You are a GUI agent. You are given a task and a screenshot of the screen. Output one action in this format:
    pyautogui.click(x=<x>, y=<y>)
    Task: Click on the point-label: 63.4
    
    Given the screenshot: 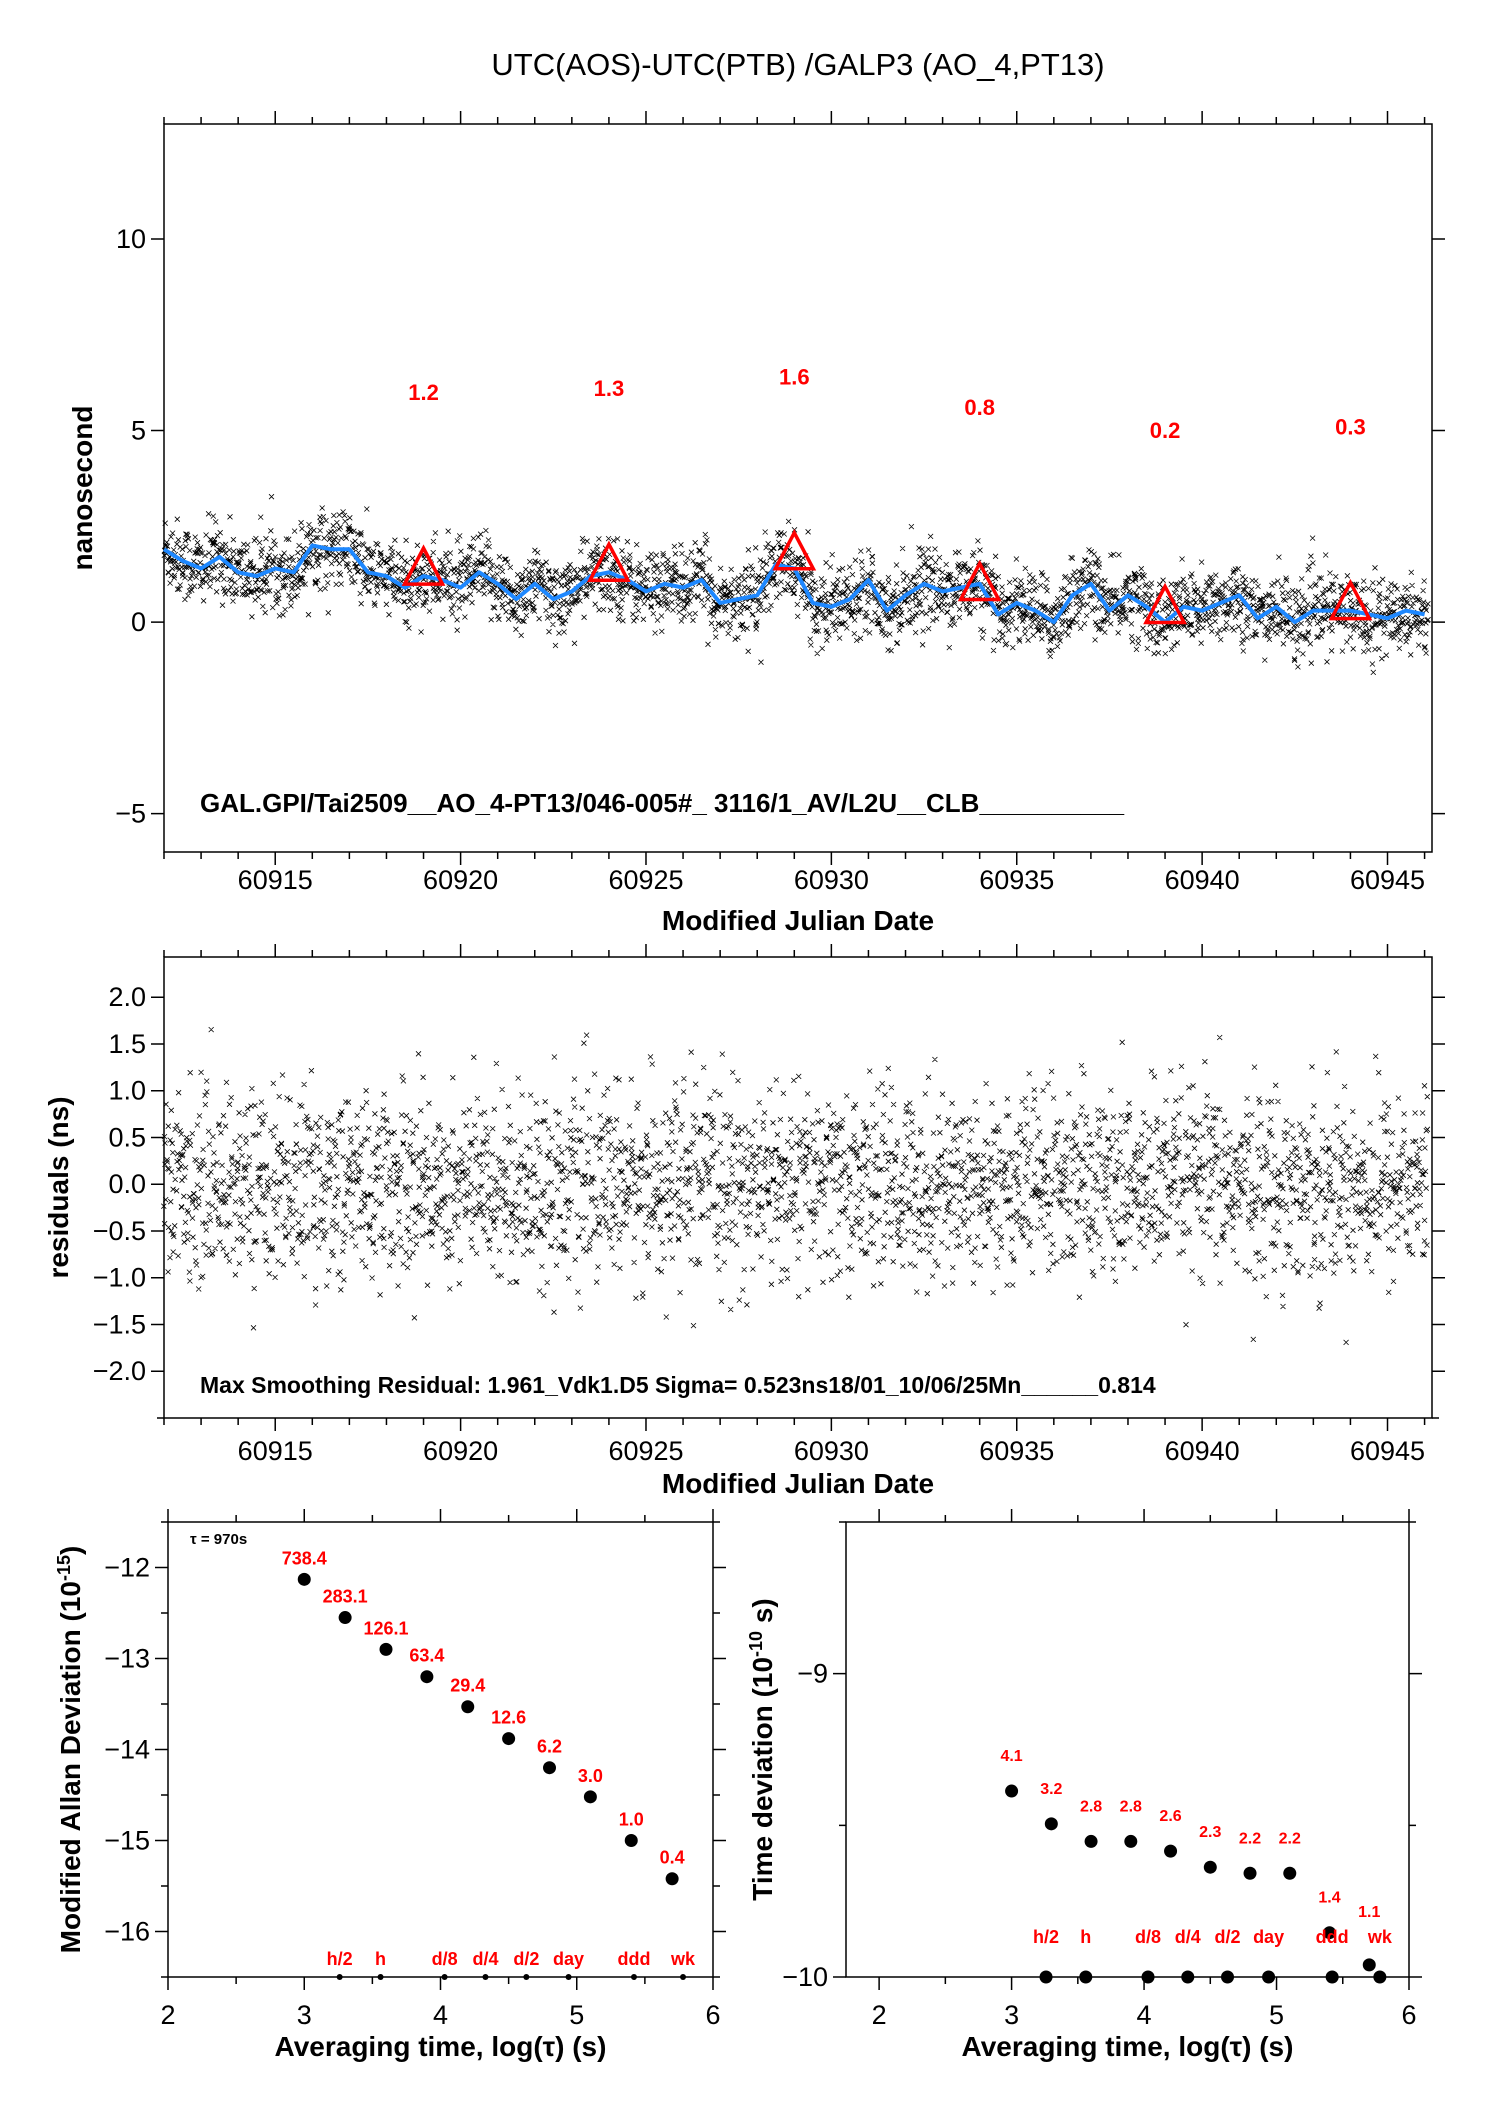 What is the action you would take?
    pyautogui.click(x=426, y=1656)
    